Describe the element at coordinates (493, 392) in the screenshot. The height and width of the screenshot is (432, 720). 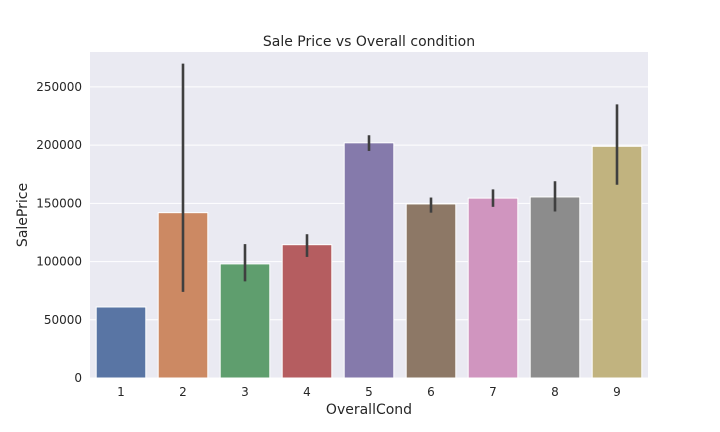
I see `x-tick-label-7: 7` at that location.